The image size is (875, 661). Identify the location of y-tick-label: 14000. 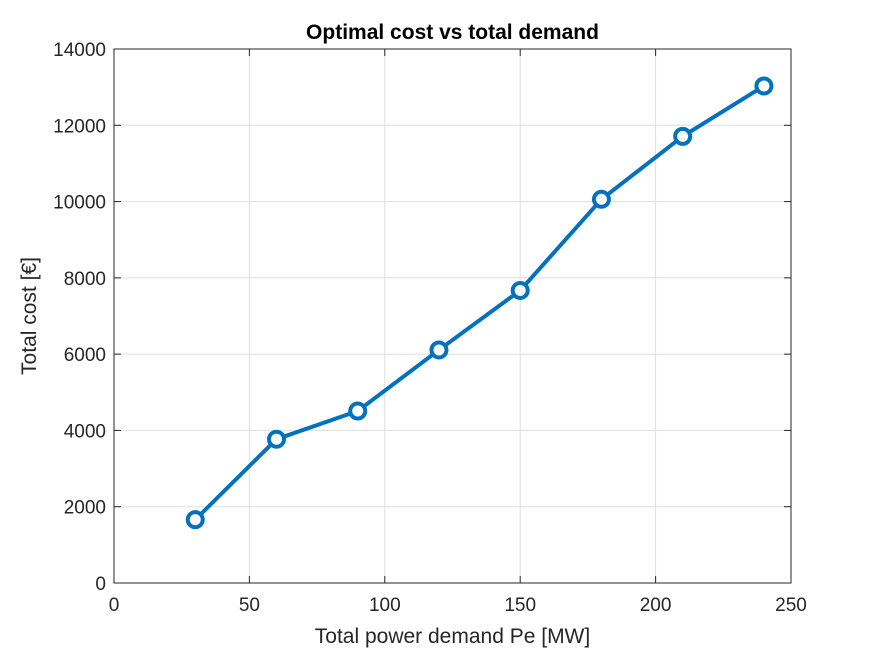
(79, 50).